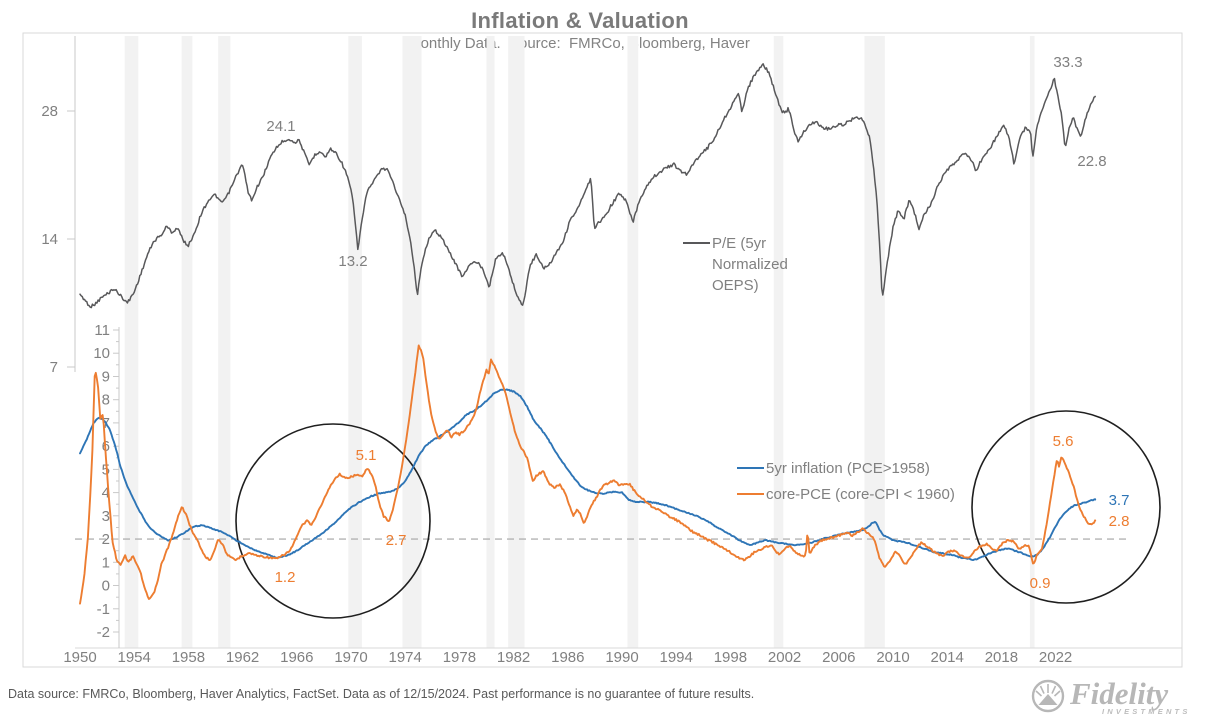  What do you see at coordinates (1001, 657) in the screenshot?
I see `x-axis-tick-label: 2018` at bounding box center [1001, 657].